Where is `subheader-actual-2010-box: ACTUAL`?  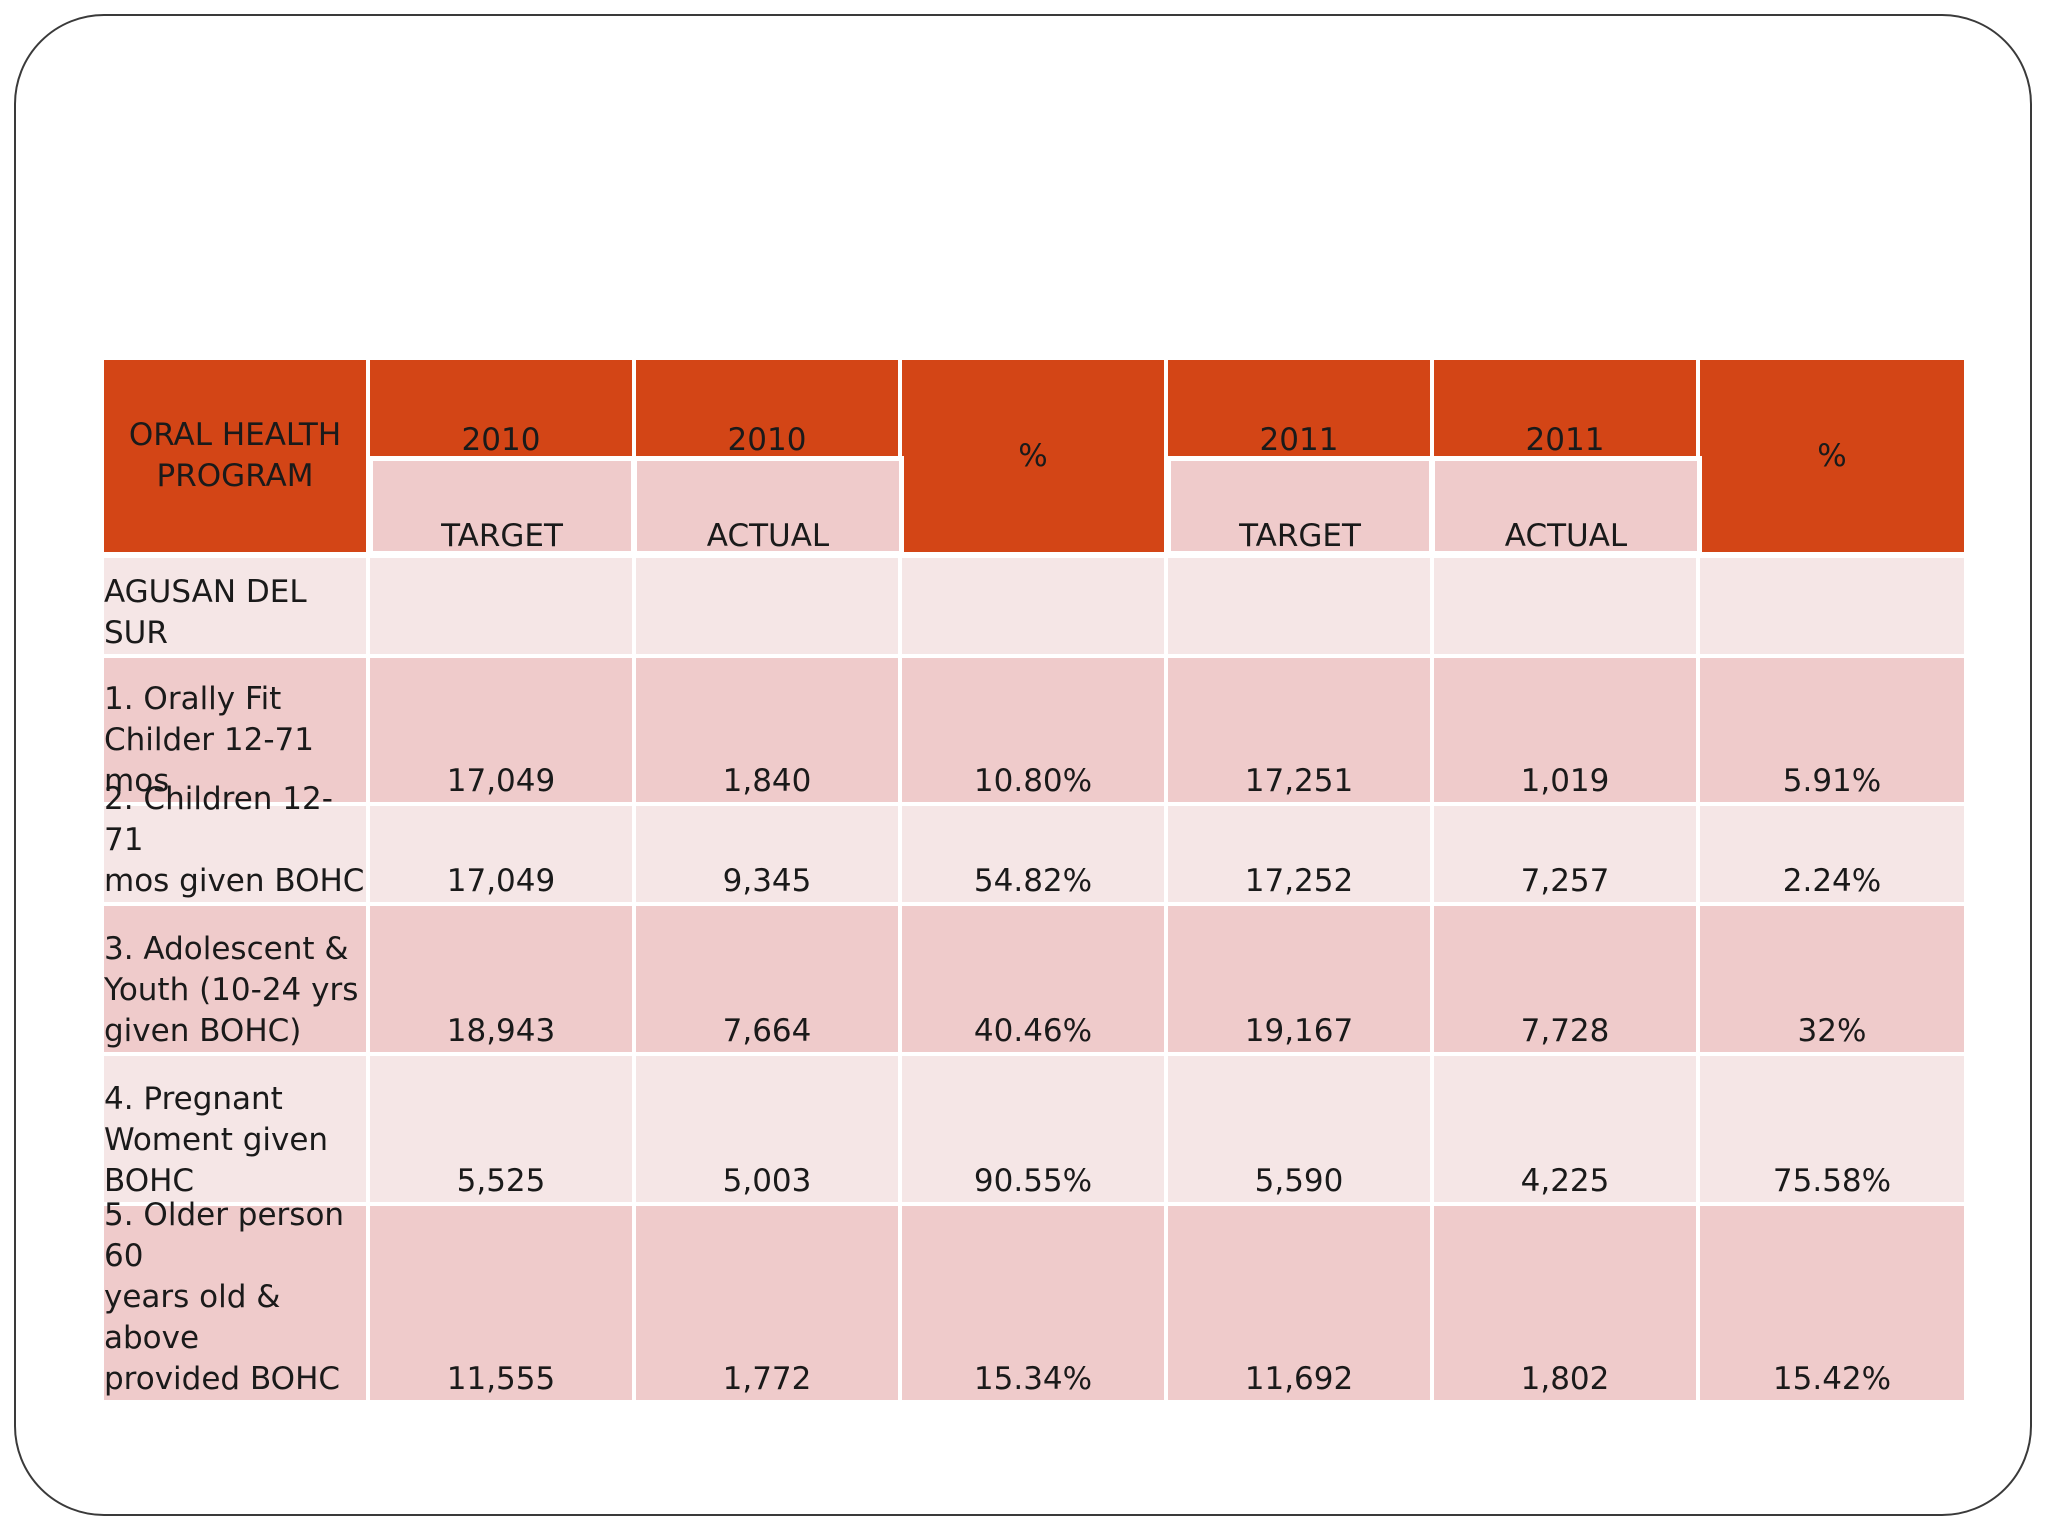
subheader-actual-2010-box: ACTUAL is located at coordinates (768, 506).